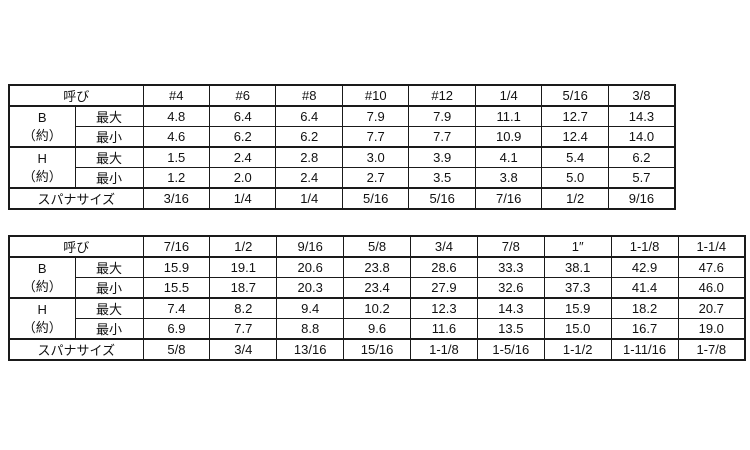 The width and height of the screenshot is (750, 450). What do you see at coordinates (309, 157) in the screenshot?
I see `h-max-cell: 2.8` at bounding box center [309, 157].